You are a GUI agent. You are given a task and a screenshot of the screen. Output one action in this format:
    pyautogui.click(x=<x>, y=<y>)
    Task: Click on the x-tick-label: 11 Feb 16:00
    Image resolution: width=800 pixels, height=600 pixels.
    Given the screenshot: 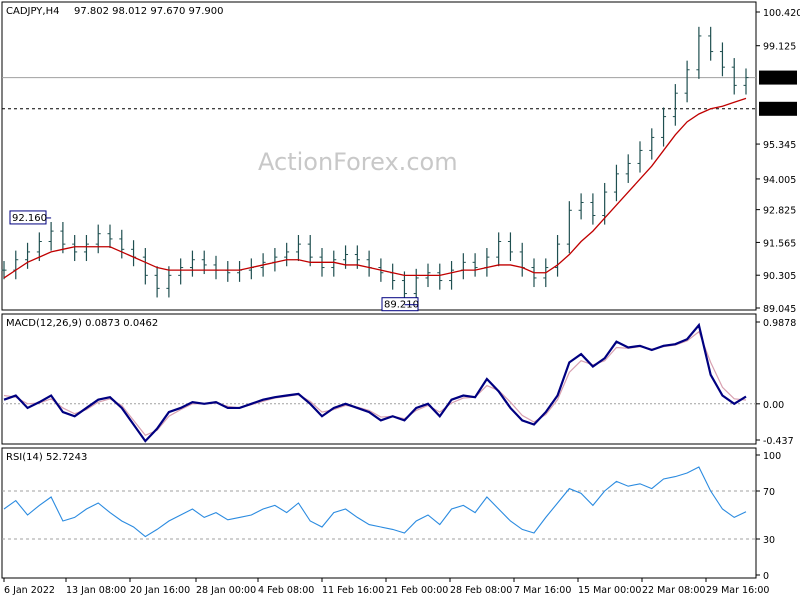 What is the action you would take?
    pyautogui.click(x=353, y=590)
    